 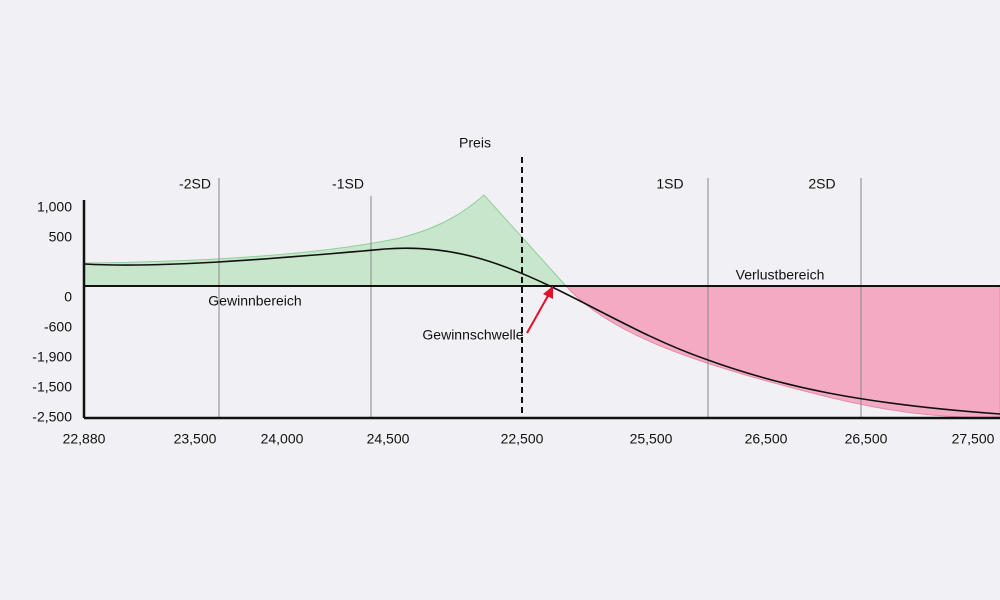 What do you see at coordinates (254, 301) in the screenshot?
I see `profit-label: Gewinnbereich` at bounding box center [254, 301].